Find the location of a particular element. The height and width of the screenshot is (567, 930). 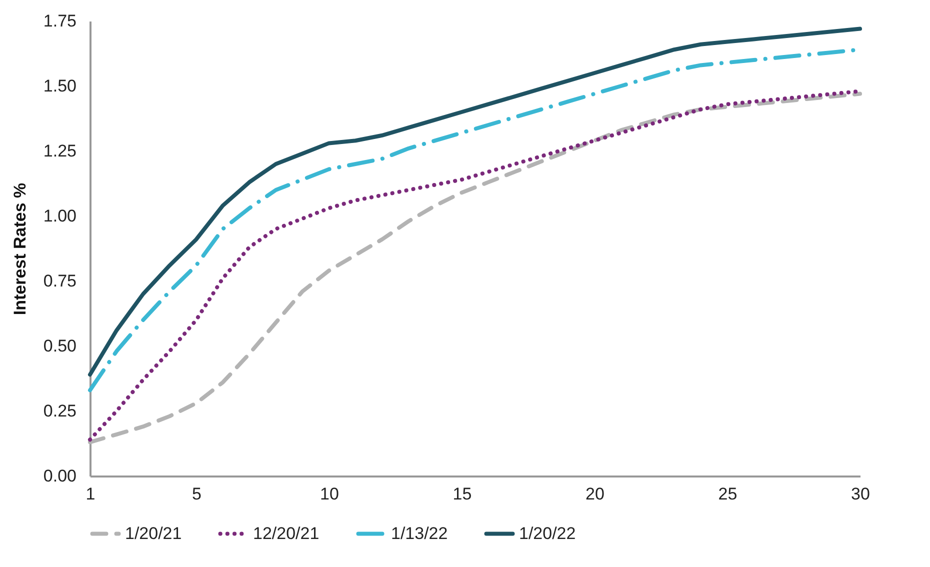

legend-label: 1/20/22 is located at coordinates (547, 533).